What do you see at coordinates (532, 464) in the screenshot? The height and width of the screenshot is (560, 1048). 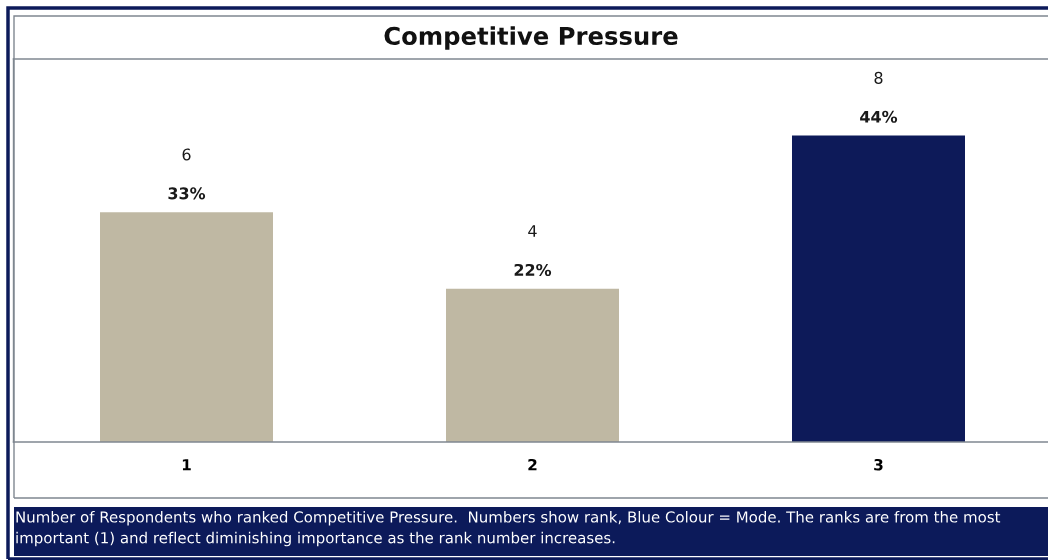 I see `x-tick-label: 2` at bounding box center [532, 464].